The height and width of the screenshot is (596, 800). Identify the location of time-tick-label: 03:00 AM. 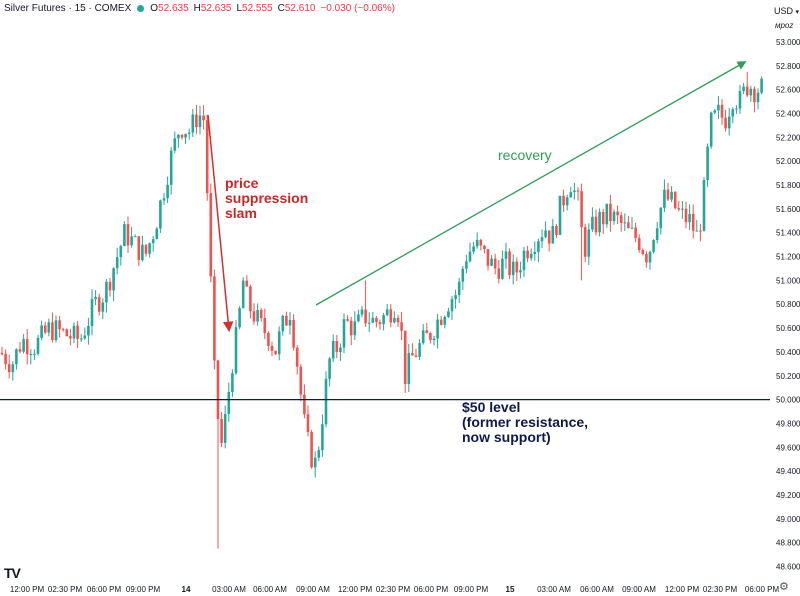
(554, 589).